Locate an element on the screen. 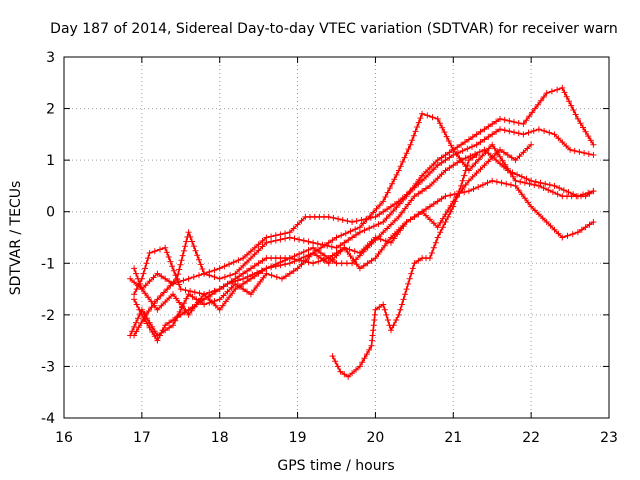 The height and width of the screenshot is (480, 640). y-tick-label: -2 is located at coordinates (48, 316).